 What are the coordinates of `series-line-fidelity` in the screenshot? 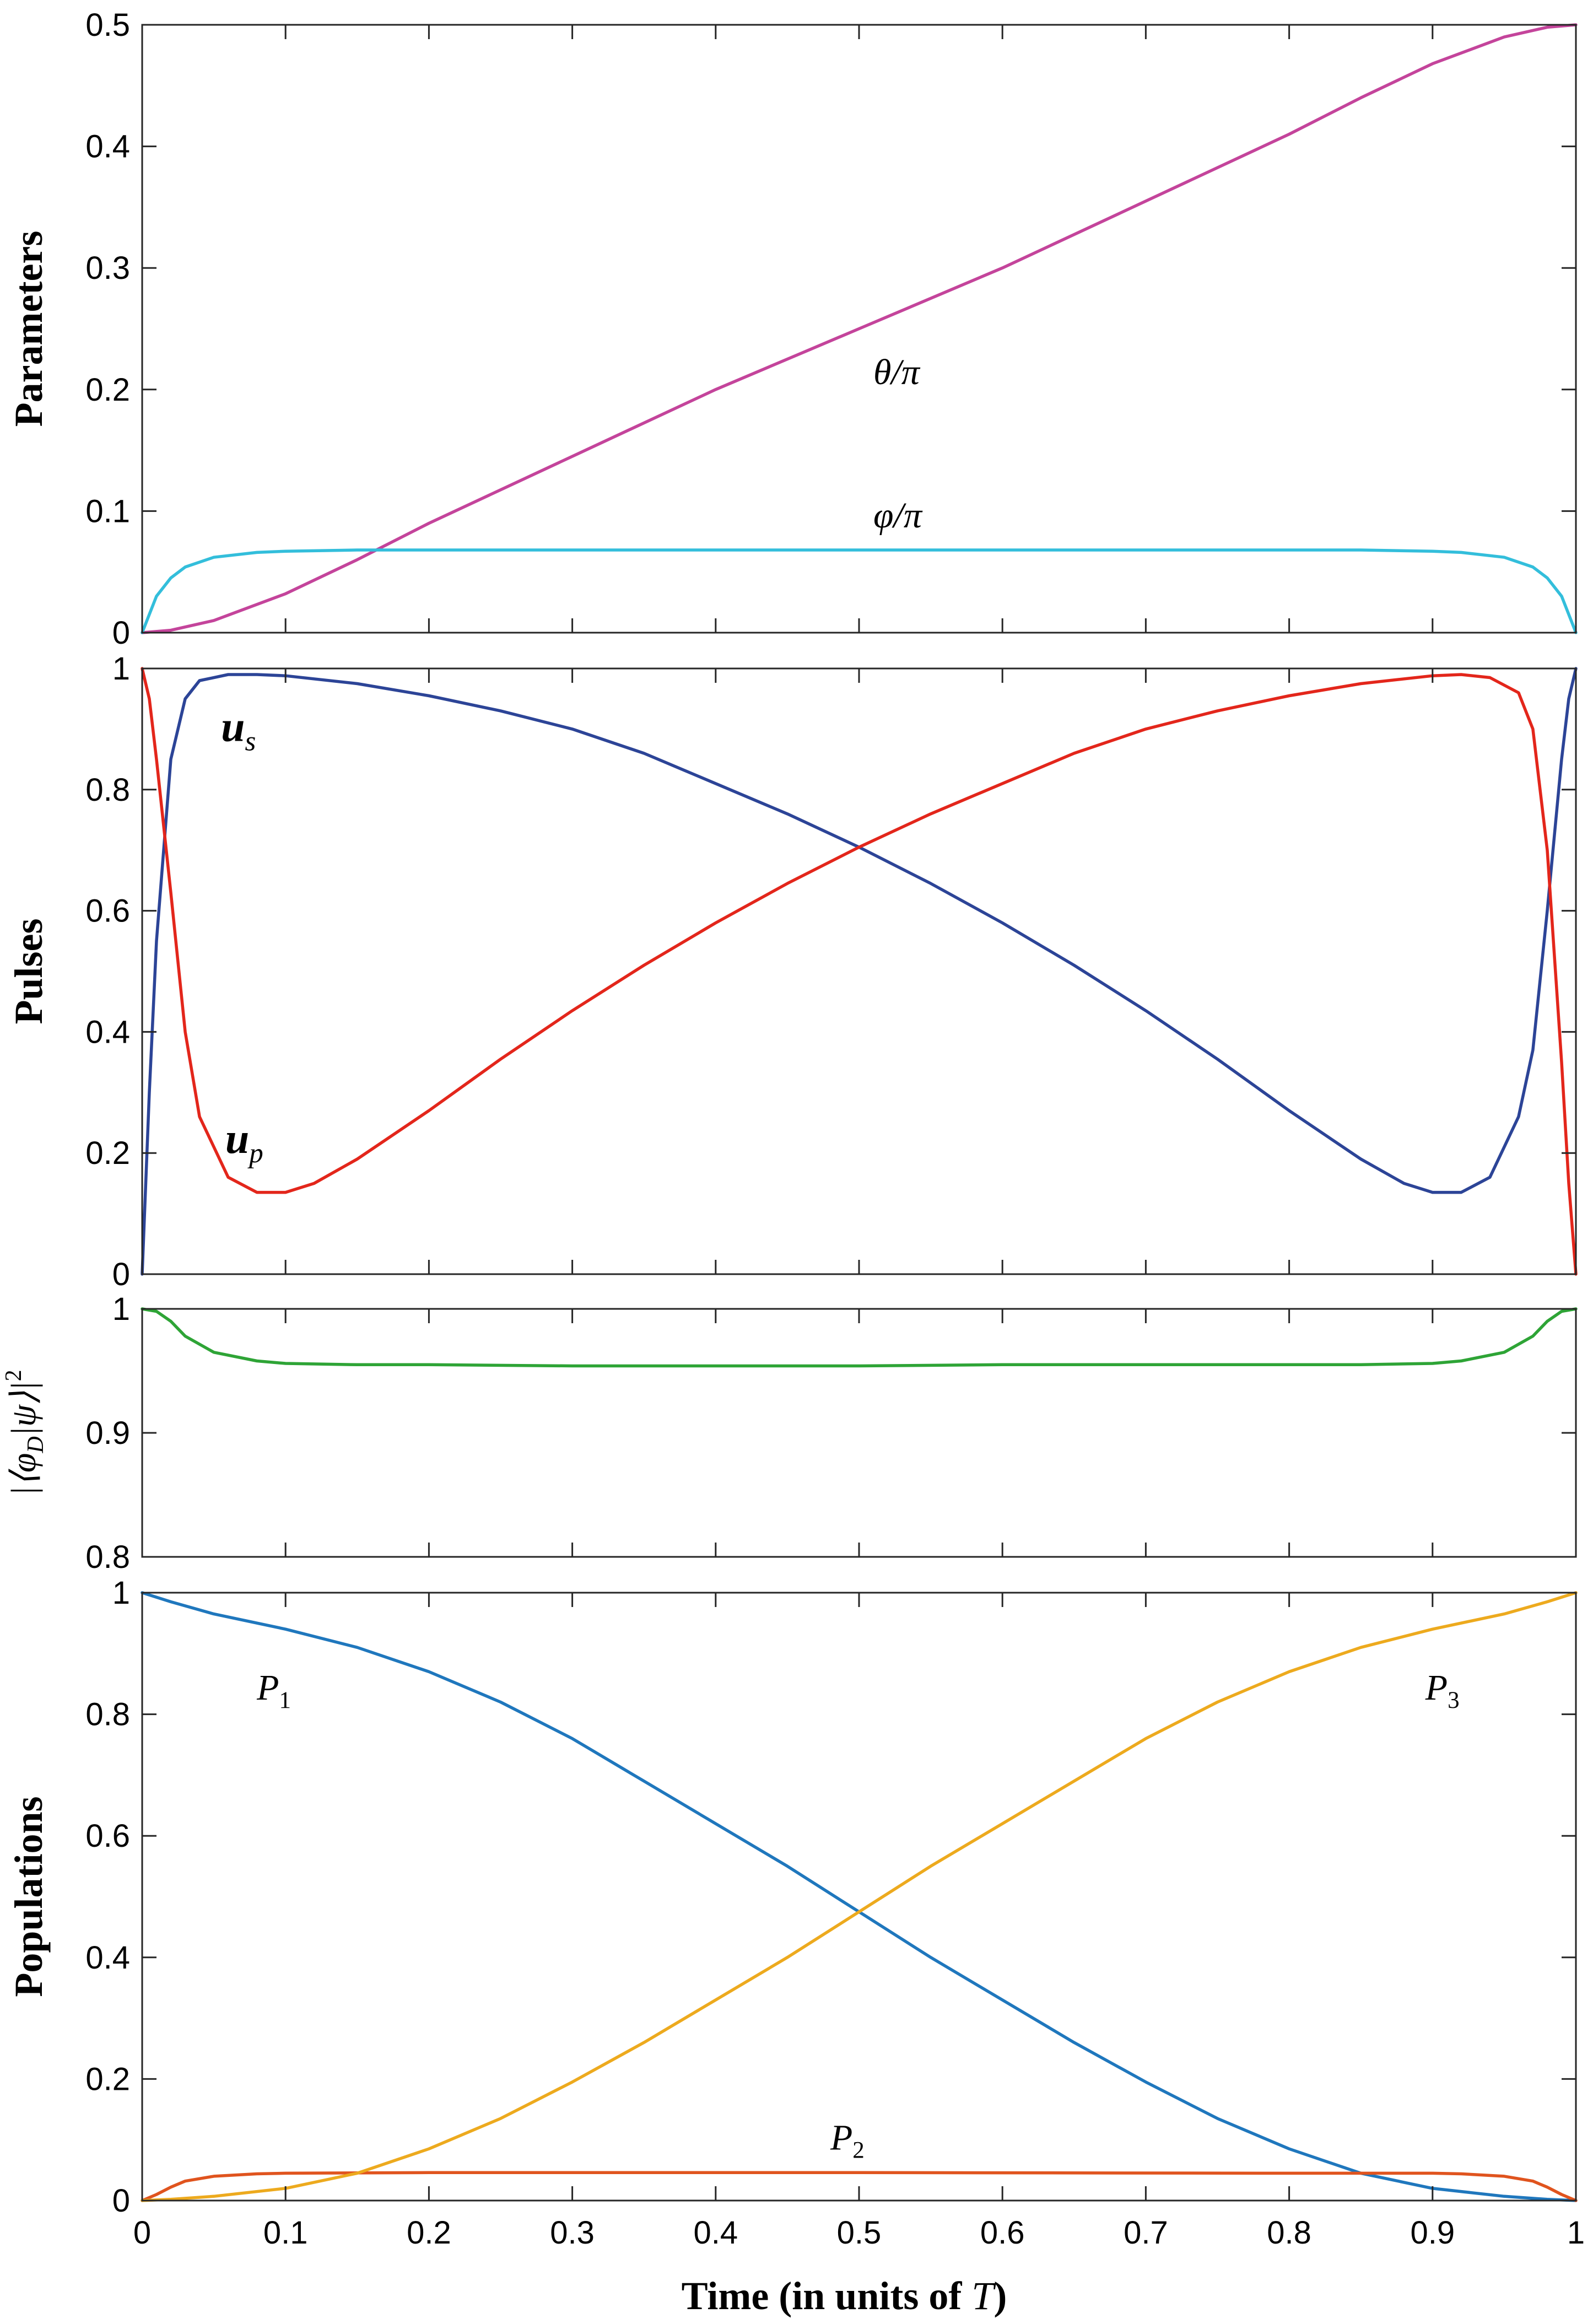 It's located at (859, 1337).